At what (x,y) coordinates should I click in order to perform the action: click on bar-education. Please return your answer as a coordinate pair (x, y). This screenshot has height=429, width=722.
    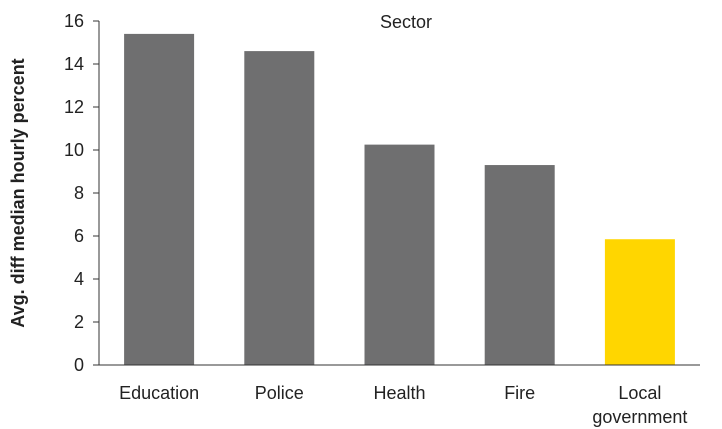
    Looking at the image, I should click on (159, 199).